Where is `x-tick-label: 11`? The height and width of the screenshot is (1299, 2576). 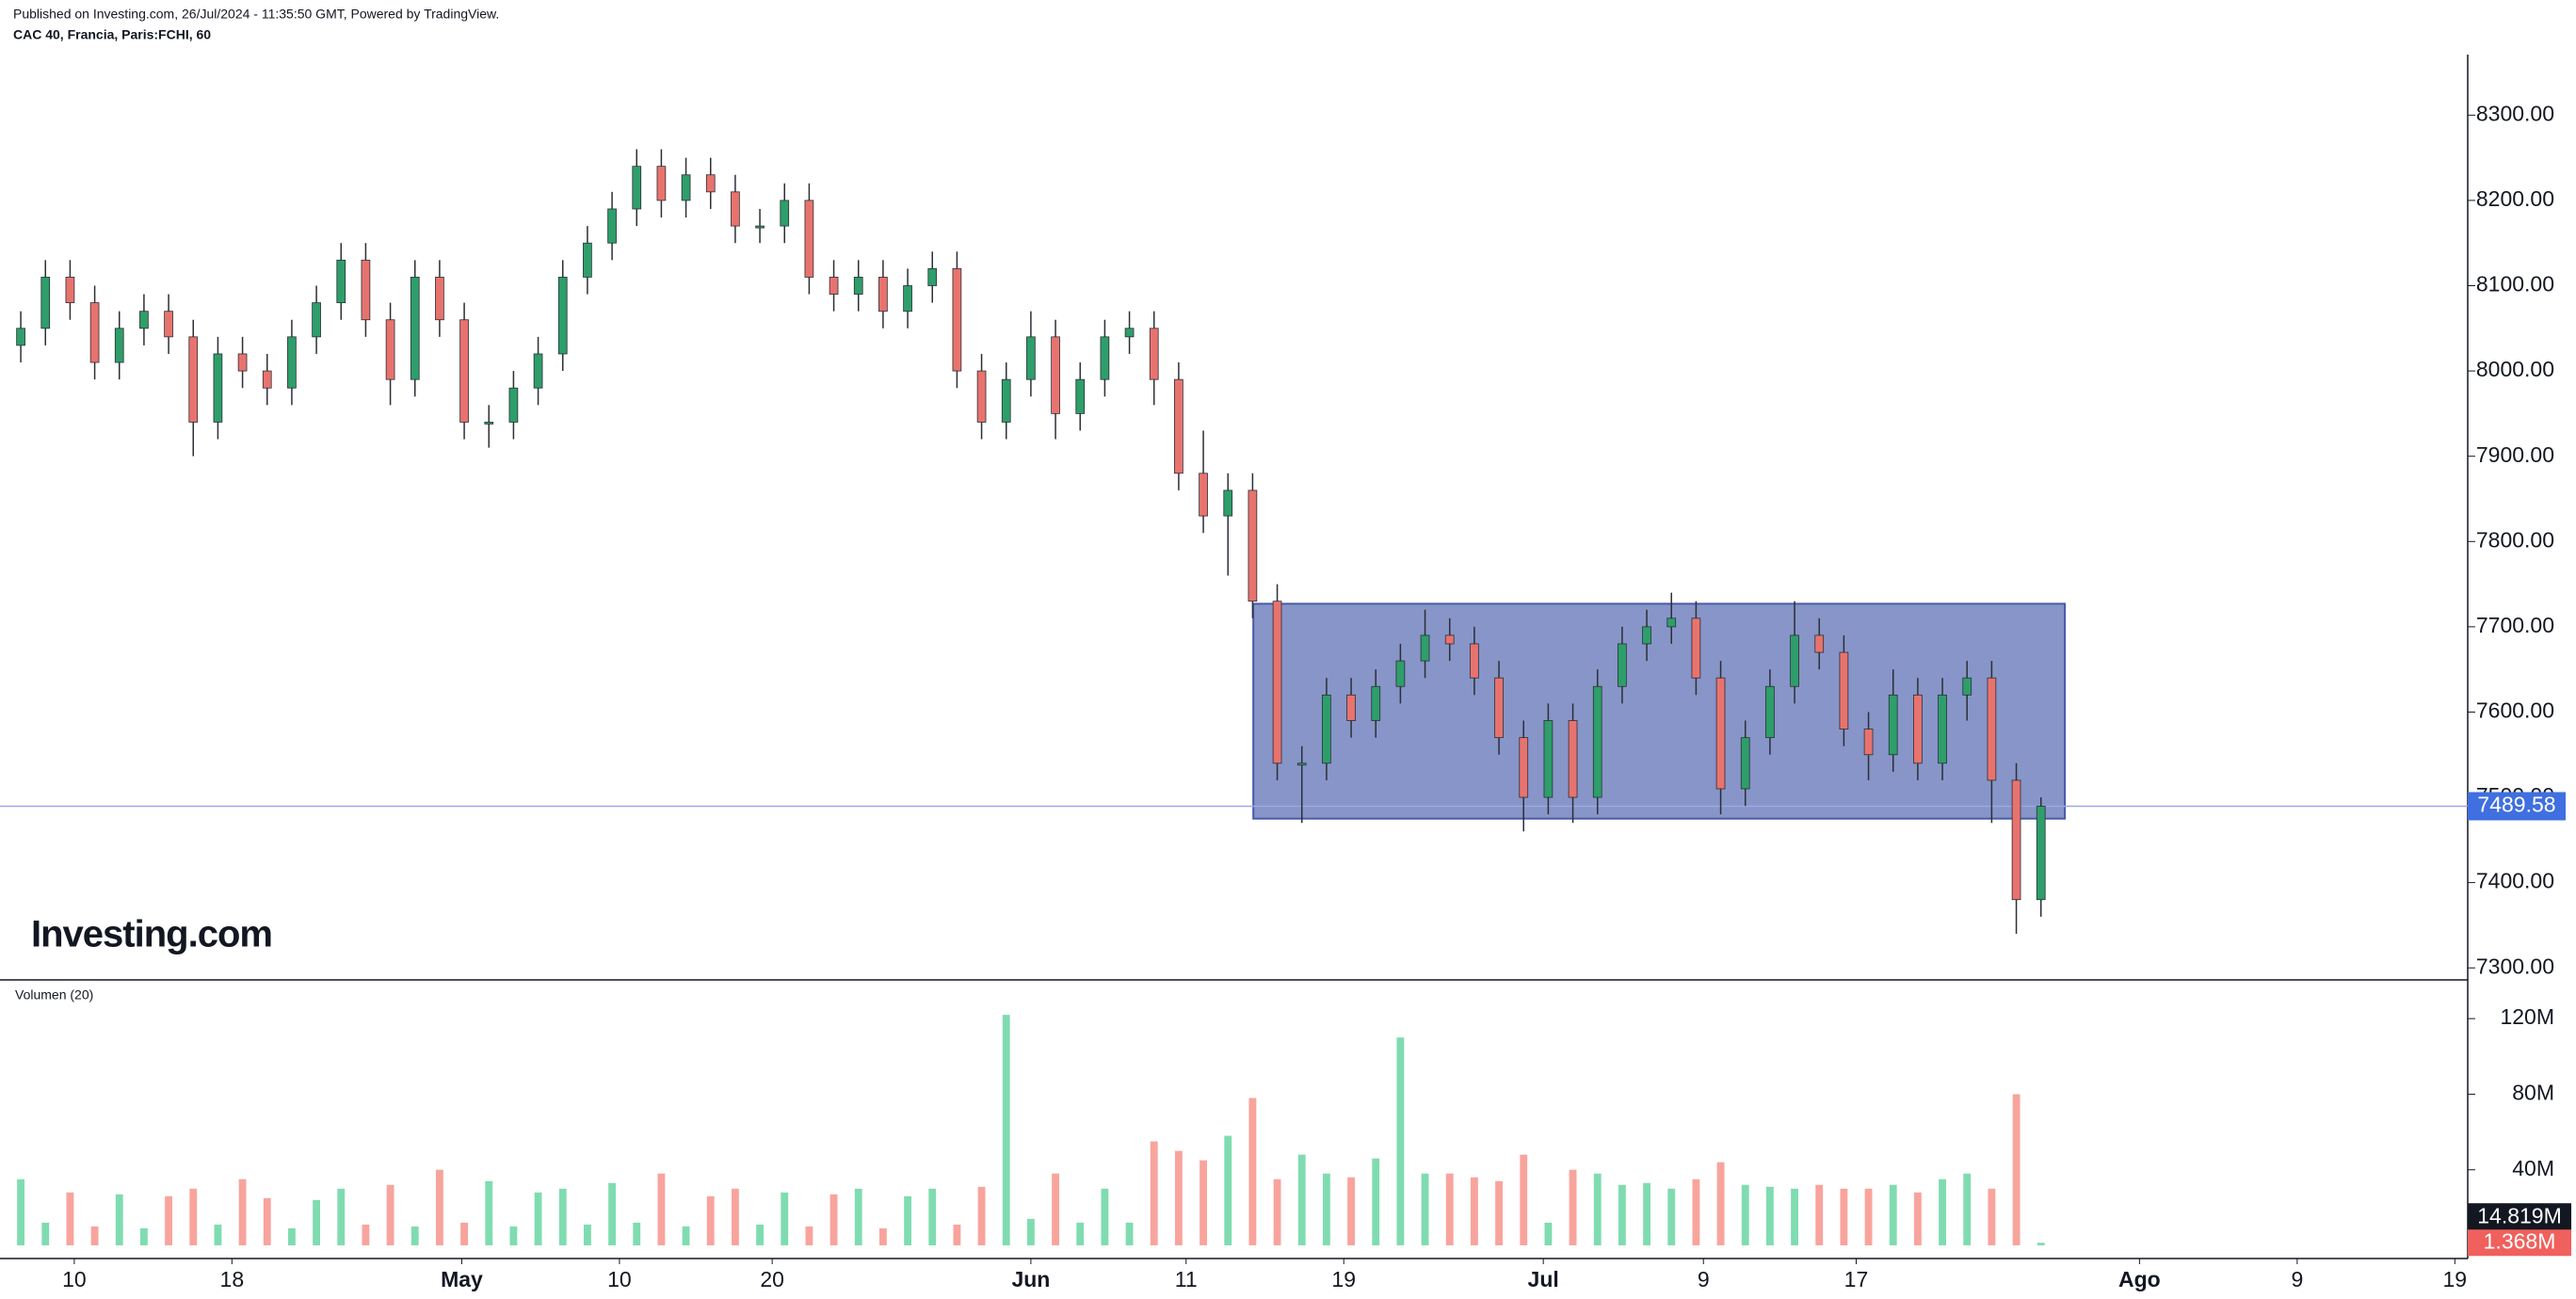
x-tick-label: 11 is located at coordinates (1186, 1279).